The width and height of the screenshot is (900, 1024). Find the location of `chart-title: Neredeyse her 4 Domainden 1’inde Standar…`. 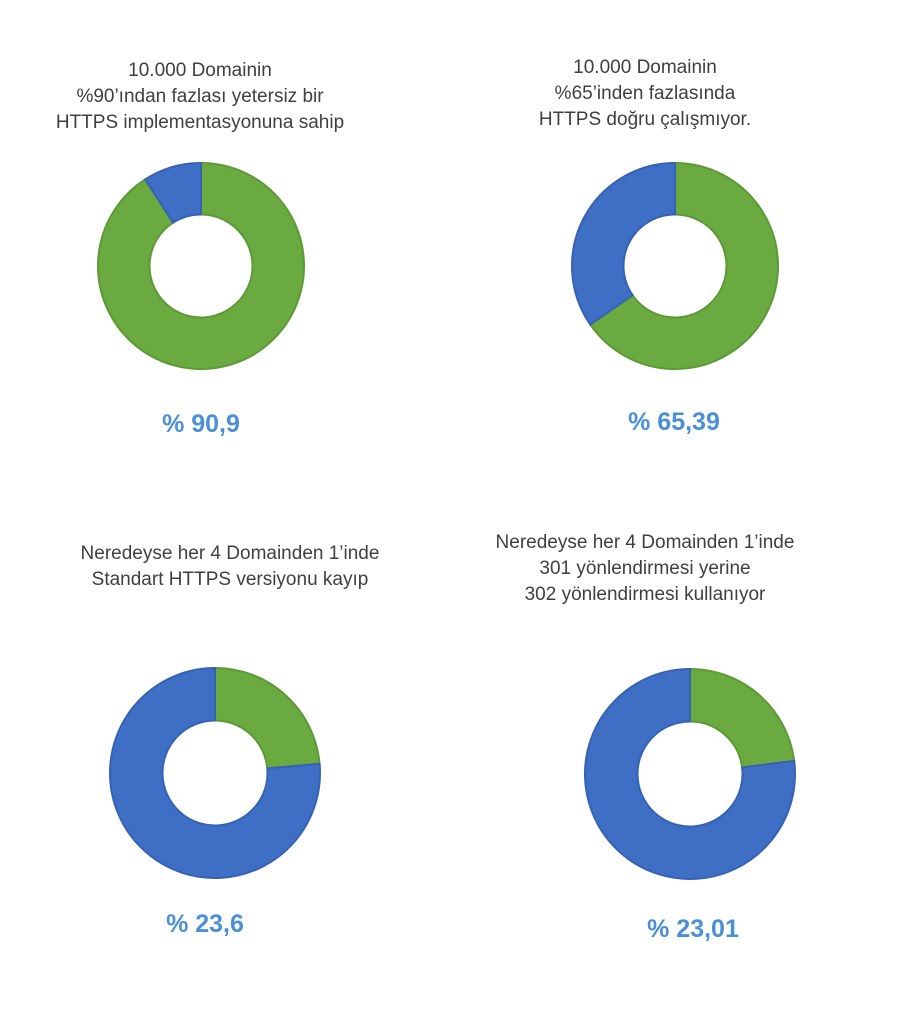

chart-title: Neredeyse her 4 Domainden 1’inde Standar… is located at coordinates (230, 567).